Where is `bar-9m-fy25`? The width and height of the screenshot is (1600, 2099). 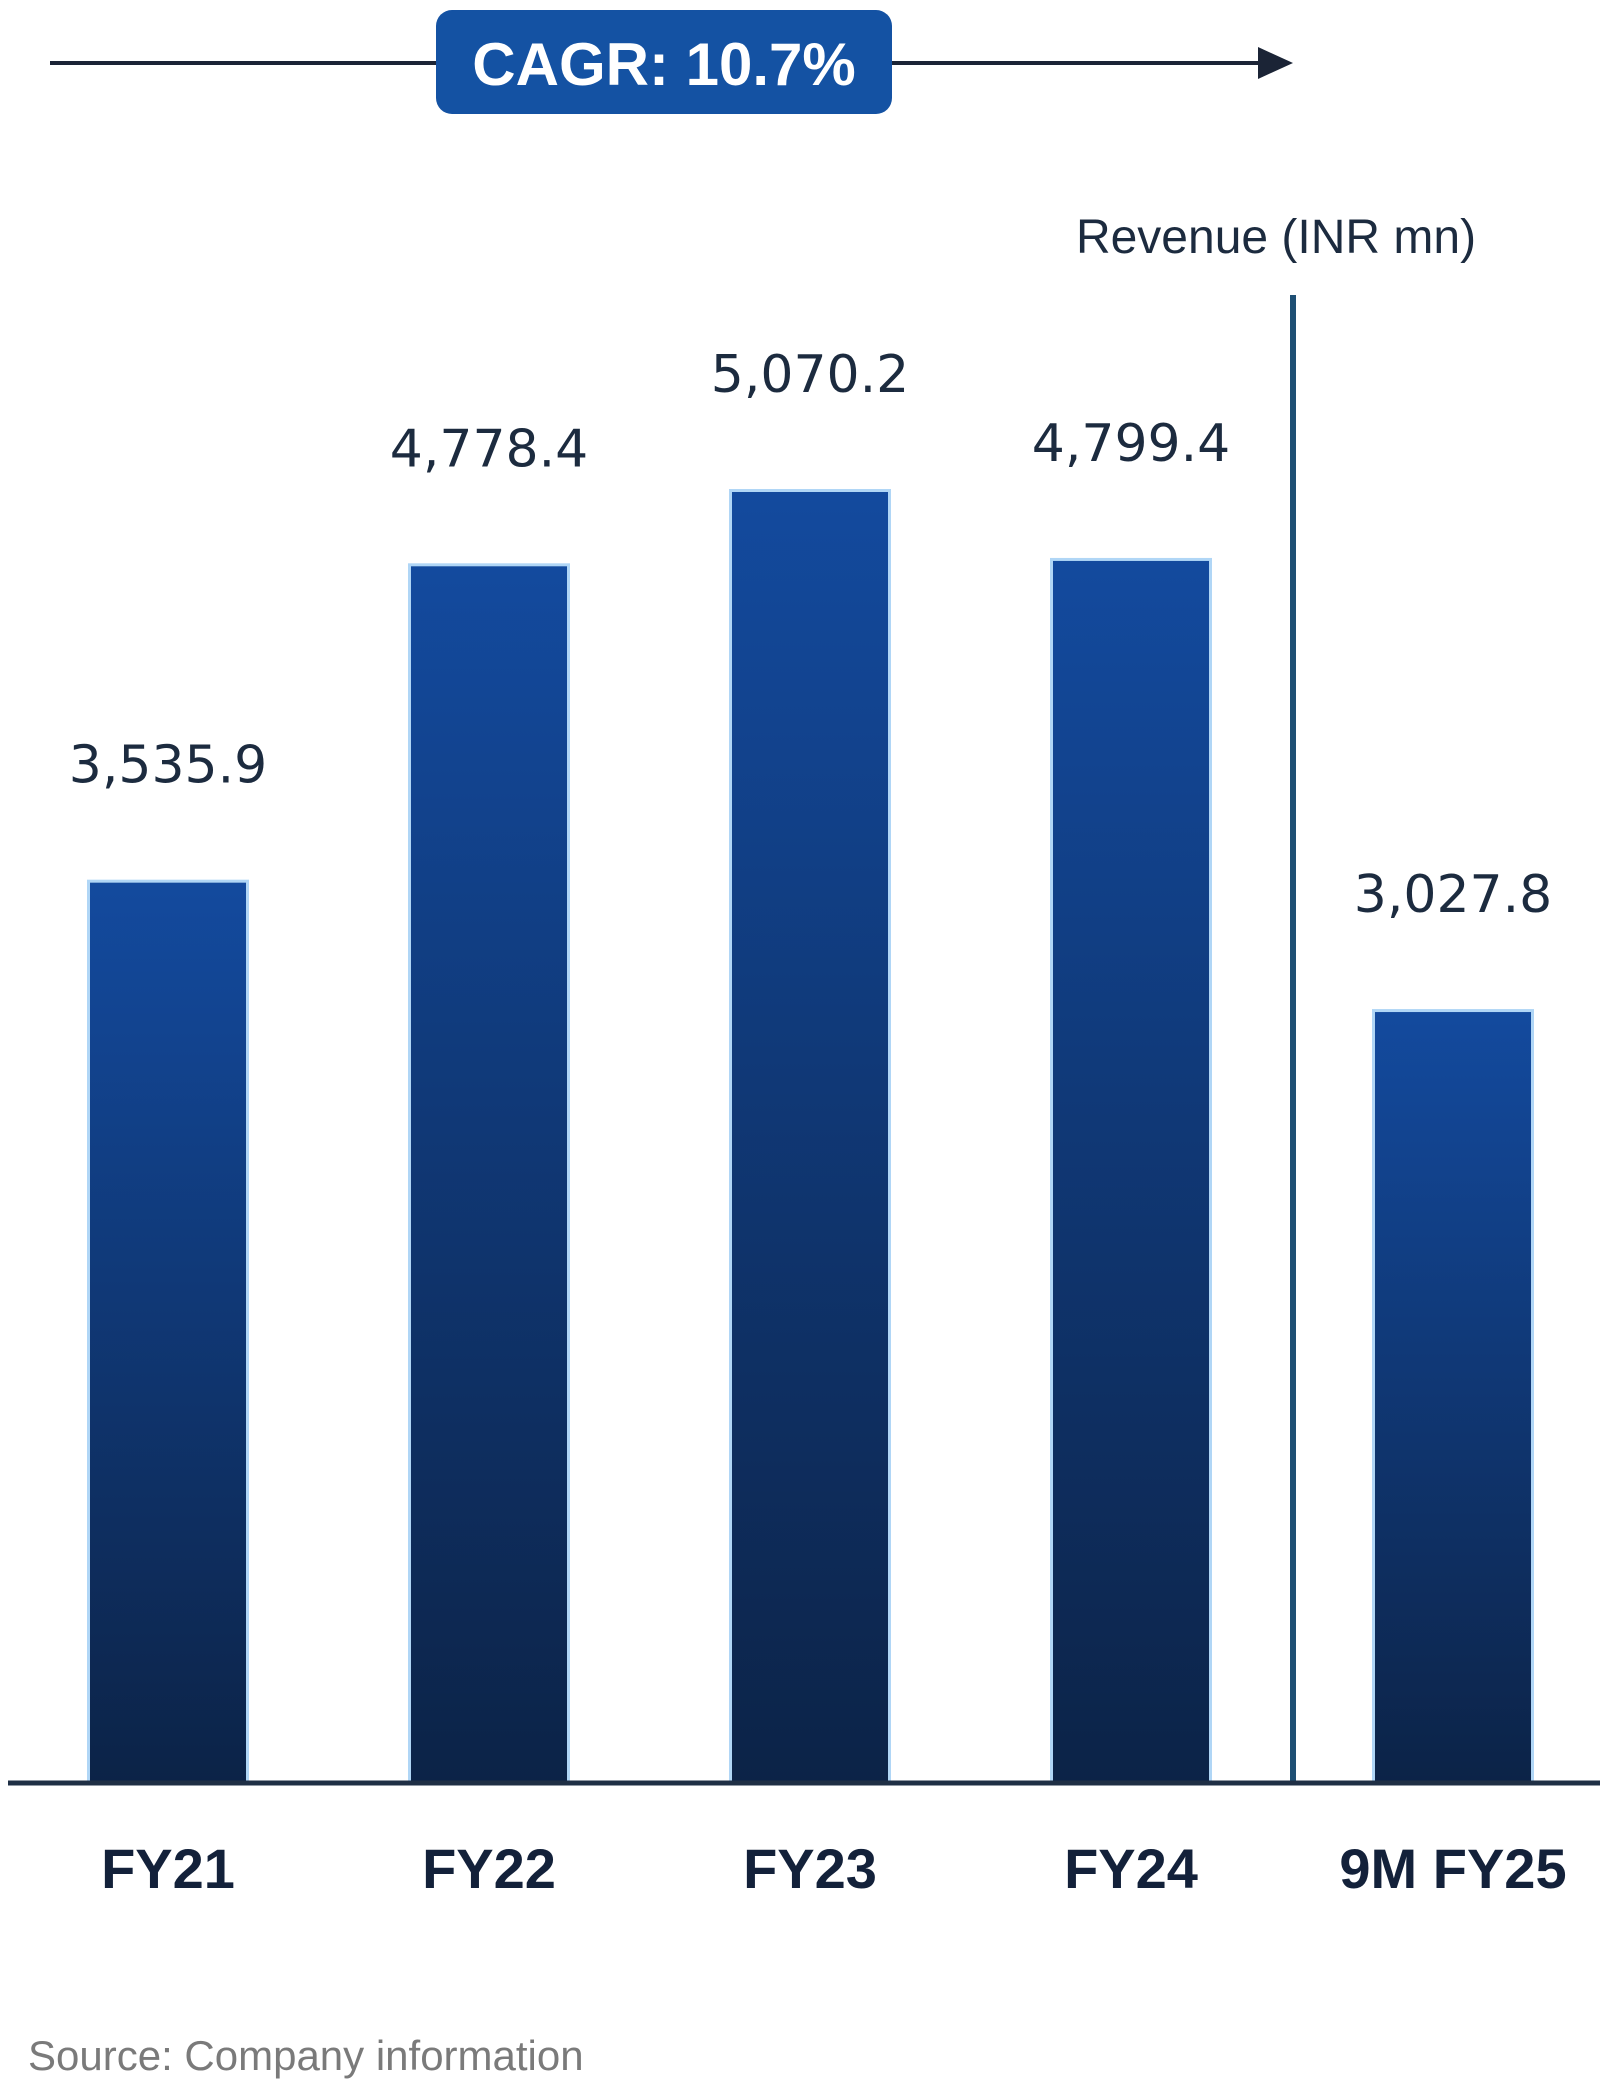
bar-9m-fy25 is located at coordinates (1453, 1397).